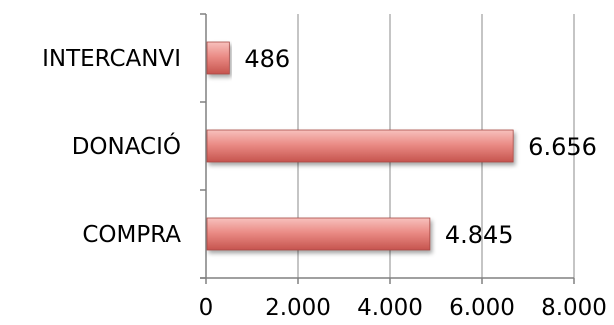  What do you see at coordinates (131, 235) in the screenshot?
I see `category-label: COMPRA` at bounding box center [131, 235].